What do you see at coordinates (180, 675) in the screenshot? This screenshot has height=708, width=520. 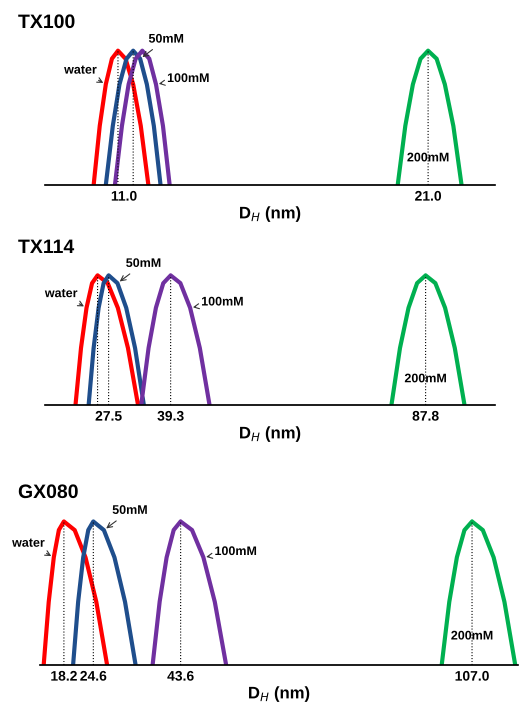 I see `x-tick-label: 43.6` at bounding box center [180, 675].